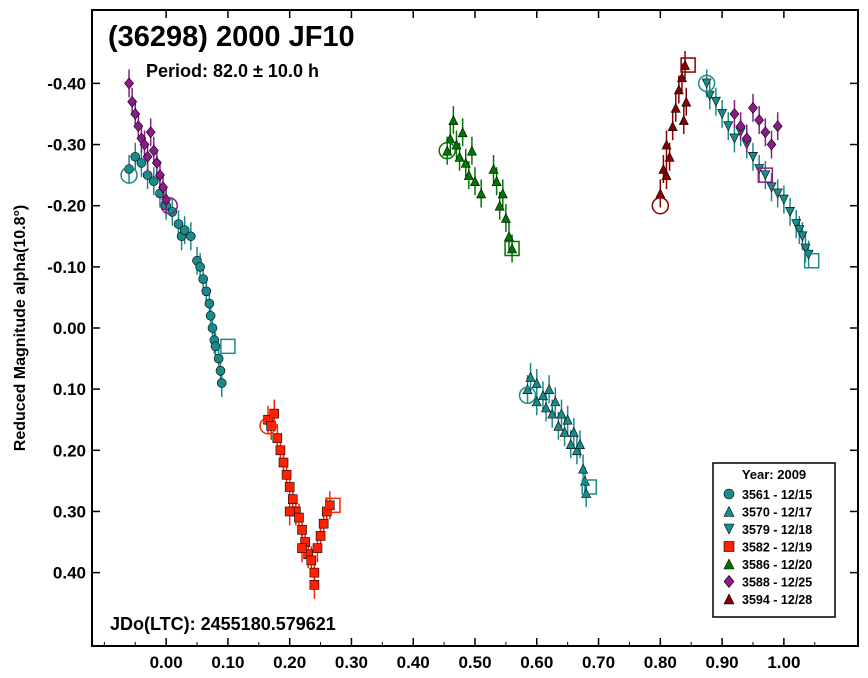 The image size is (868, 678). I want to click on y-tick-label: -0.20, so click(66, 206).